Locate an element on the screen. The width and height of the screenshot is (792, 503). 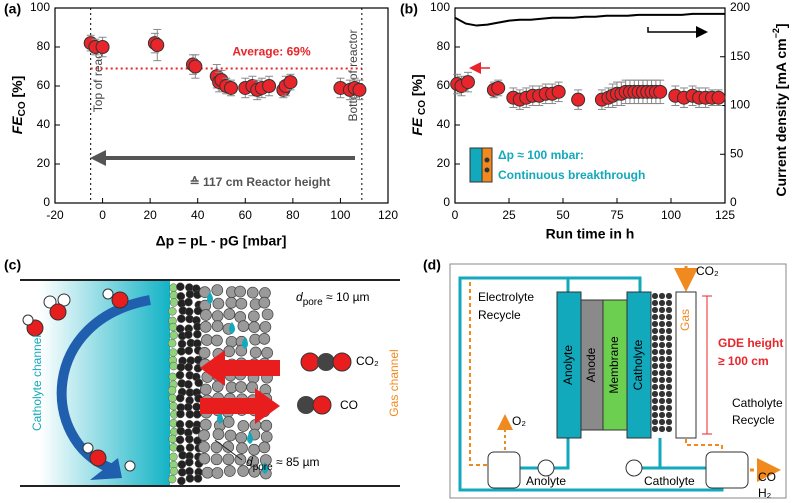
line is located at coordinates (589, 19).